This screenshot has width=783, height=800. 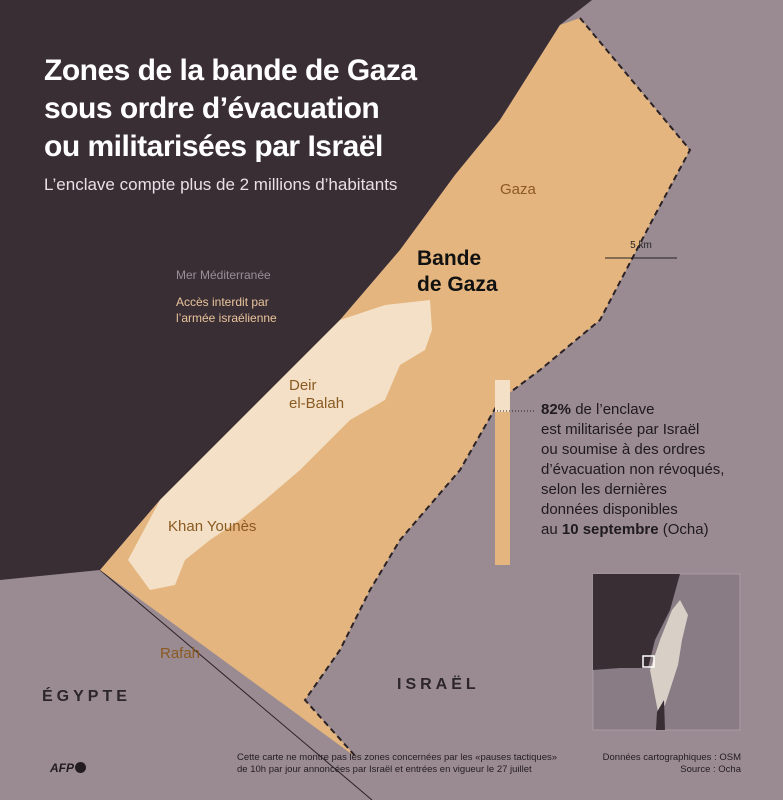 What do you see at coordinates (212, 108) in the screenshot?
I see `title-line: sous ordre d’évacuation` at bounding box center [212, 108].